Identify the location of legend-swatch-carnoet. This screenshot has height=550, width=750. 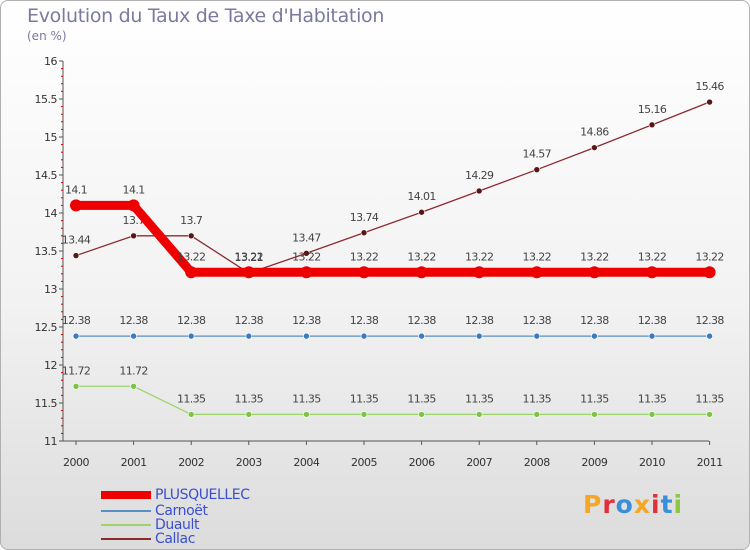
(126, 511).